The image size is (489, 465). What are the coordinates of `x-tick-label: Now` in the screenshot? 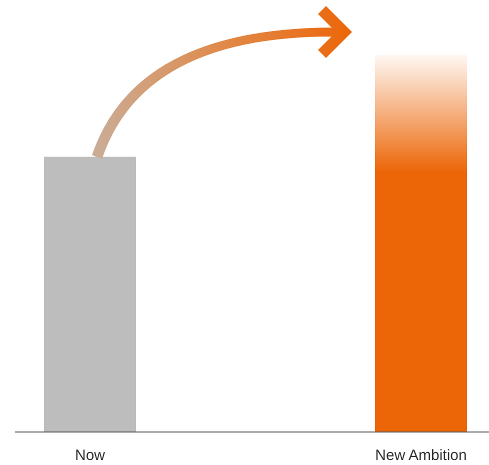 It's located at (90, 455).